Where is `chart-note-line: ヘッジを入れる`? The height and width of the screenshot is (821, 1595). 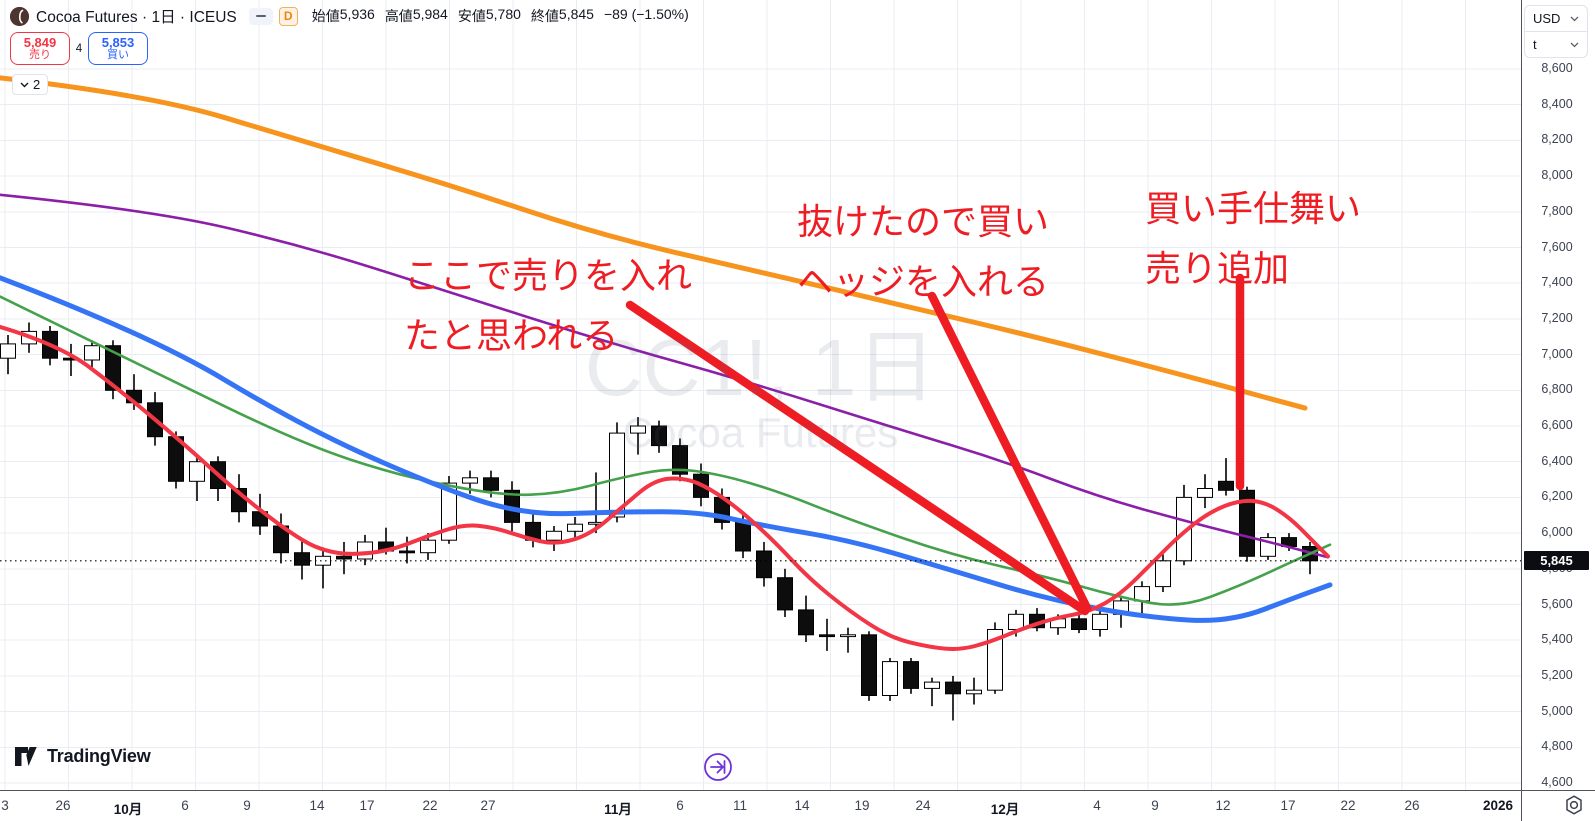 chart-note-line: ヘッジを入れる is located at coordinates (923, 281).